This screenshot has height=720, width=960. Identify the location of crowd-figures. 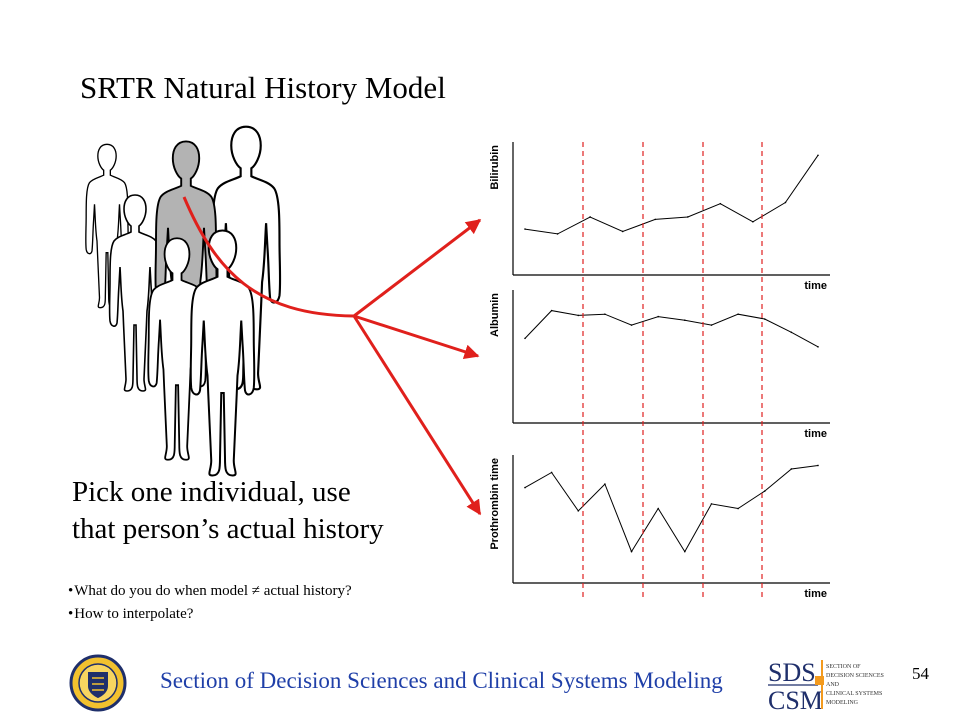
(183, 301).